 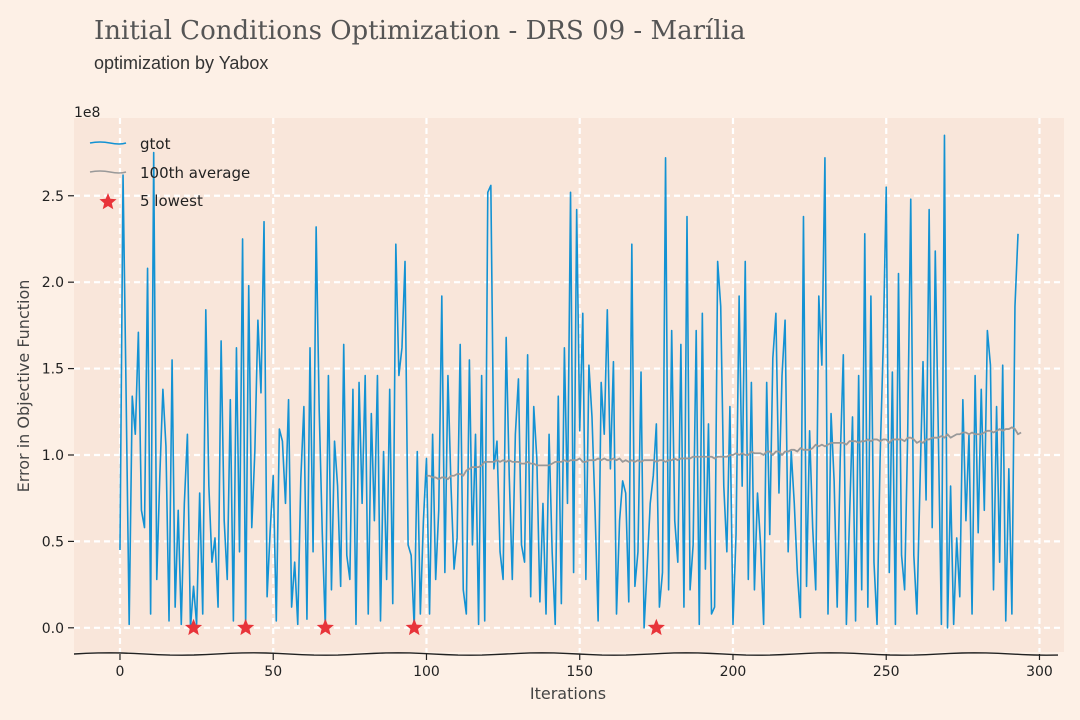 I want to click on legend-star-icon, so click(x=108, y=201).